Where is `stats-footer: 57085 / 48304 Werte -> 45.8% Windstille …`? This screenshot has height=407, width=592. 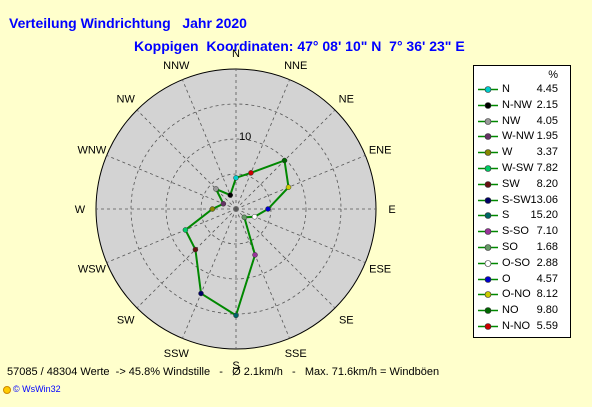 stats-footer: 57085 / 48304 Werte -> 45.8% Windstille … is located at coordinates (223, 372).